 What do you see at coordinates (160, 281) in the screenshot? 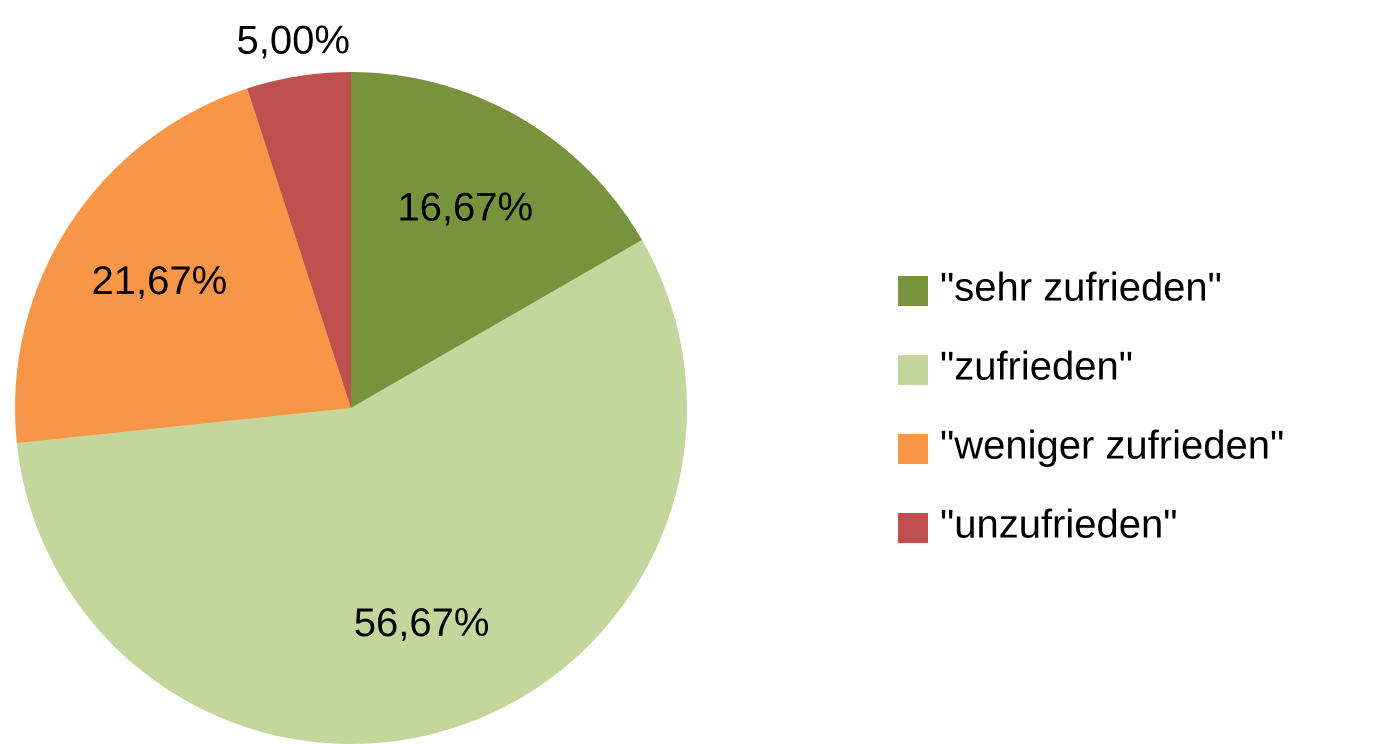
I see `data-label: 21,67%` at bounding box center [160, 281].